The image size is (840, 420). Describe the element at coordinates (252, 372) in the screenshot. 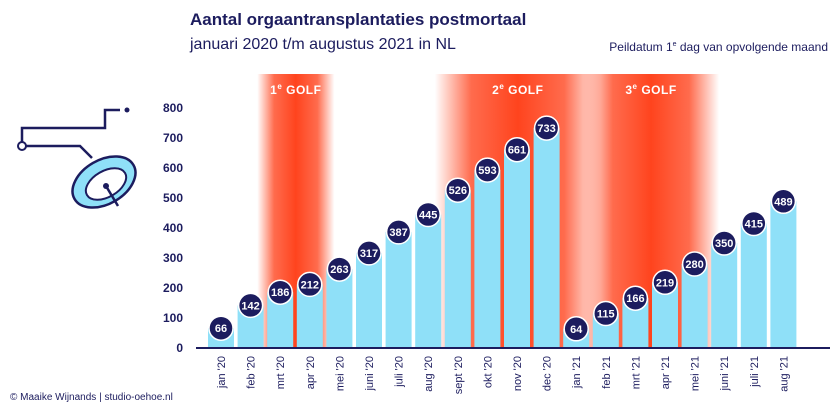

I see `x-tick-label-1: feb '20` at that location.